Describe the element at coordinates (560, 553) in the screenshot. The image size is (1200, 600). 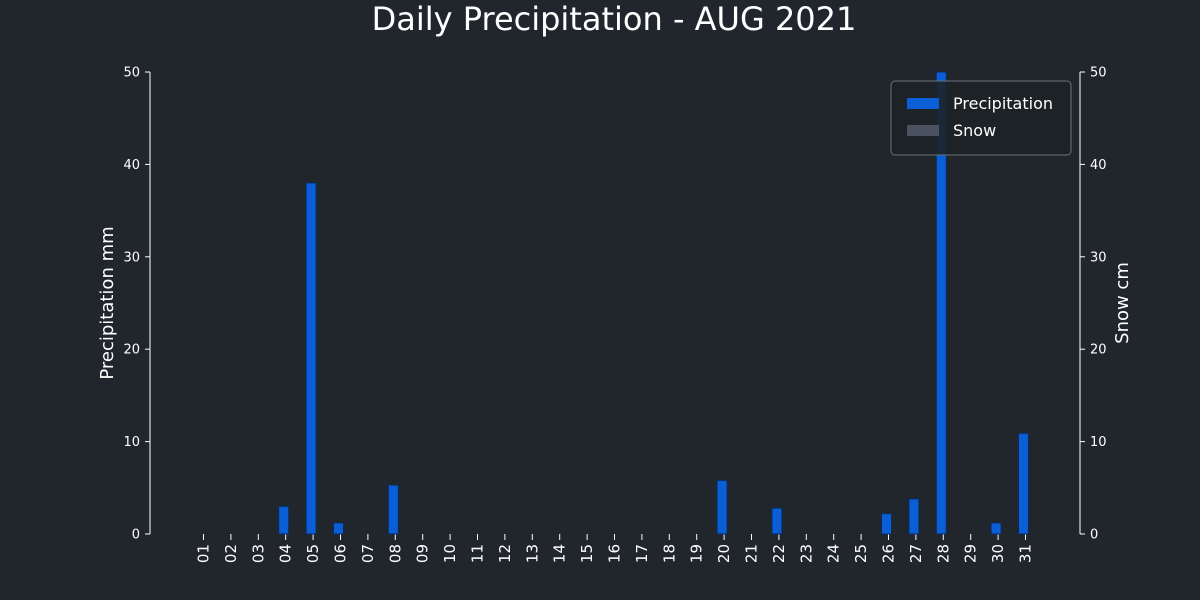
I see `x-tick-label: 14` at that location.